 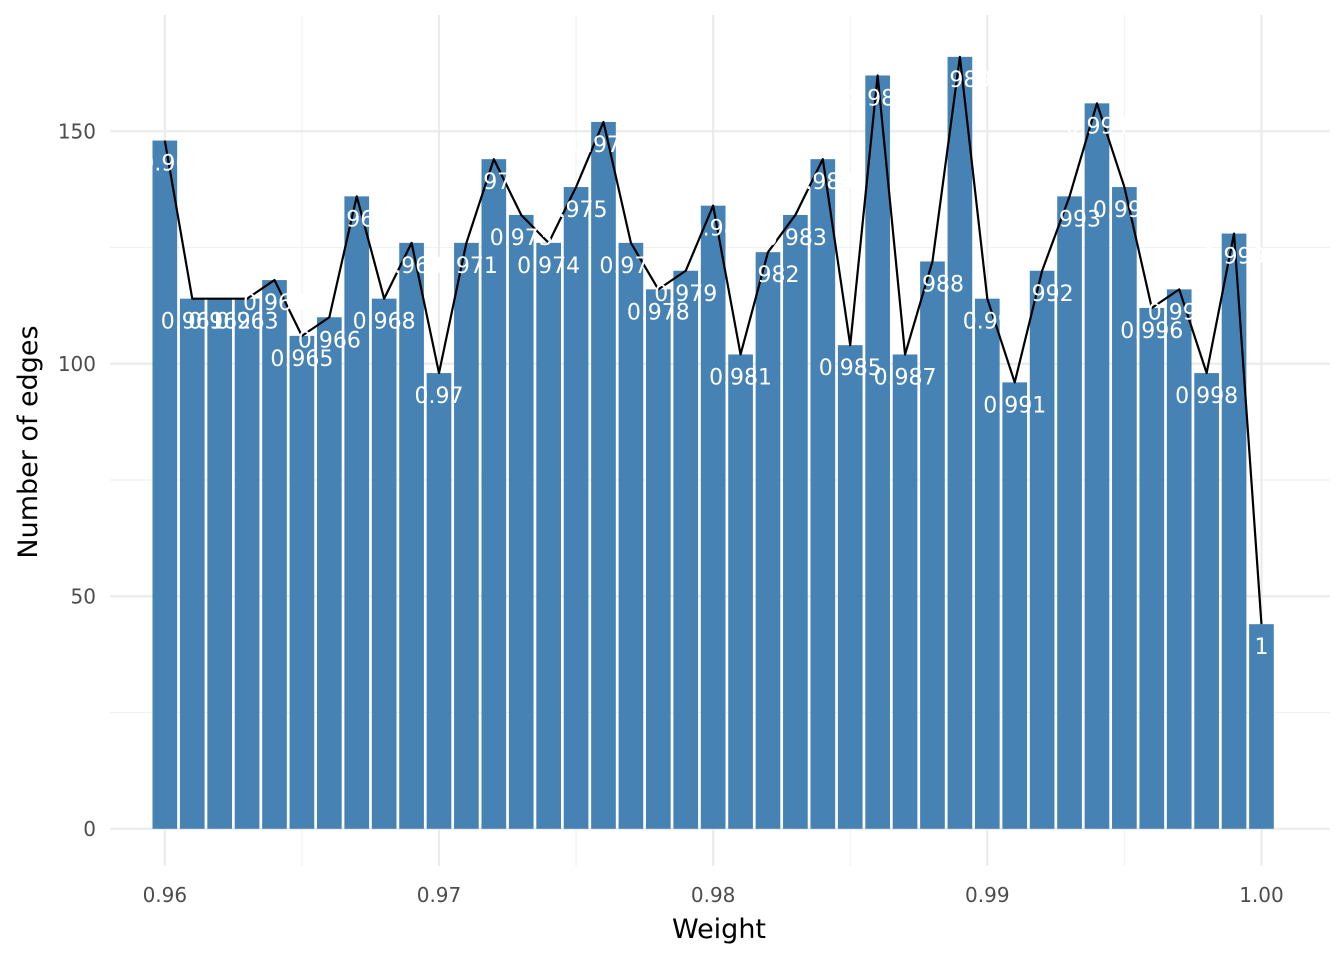 I want to click on data-label: 0.96, so click(x=164, y=164).